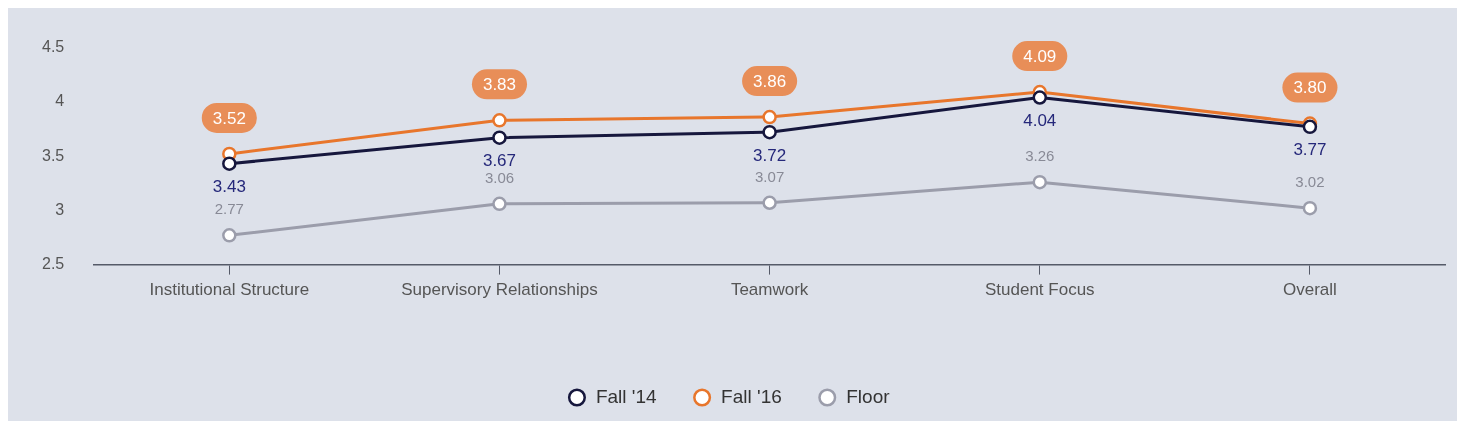 This screenshot has height=429, width=1465. What do you see at coordinates (229, 290) in the screenshot?
I see `x-tick-label: Institutional Structure` at bounding box center [229, 290].